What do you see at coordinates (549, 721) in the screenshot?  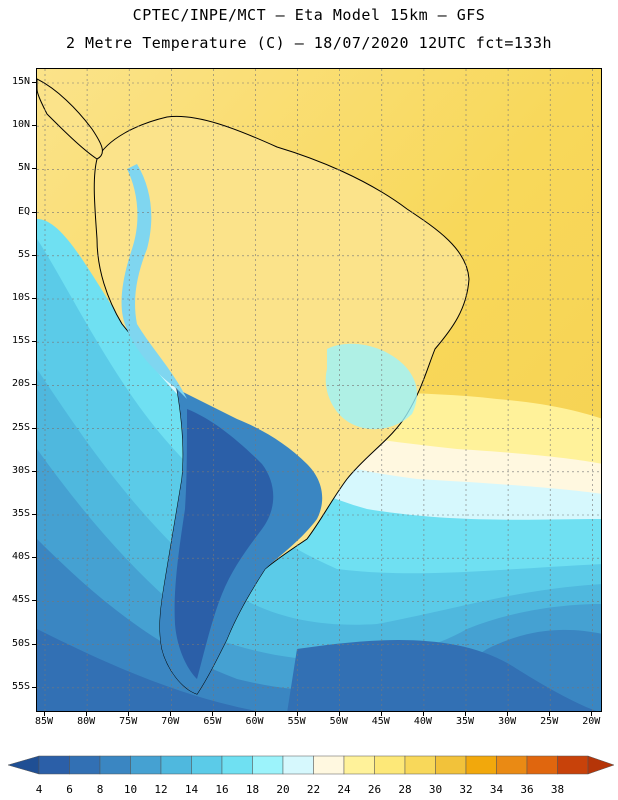 I see `longitude-label: 25W` at bounding box center [549, 721].